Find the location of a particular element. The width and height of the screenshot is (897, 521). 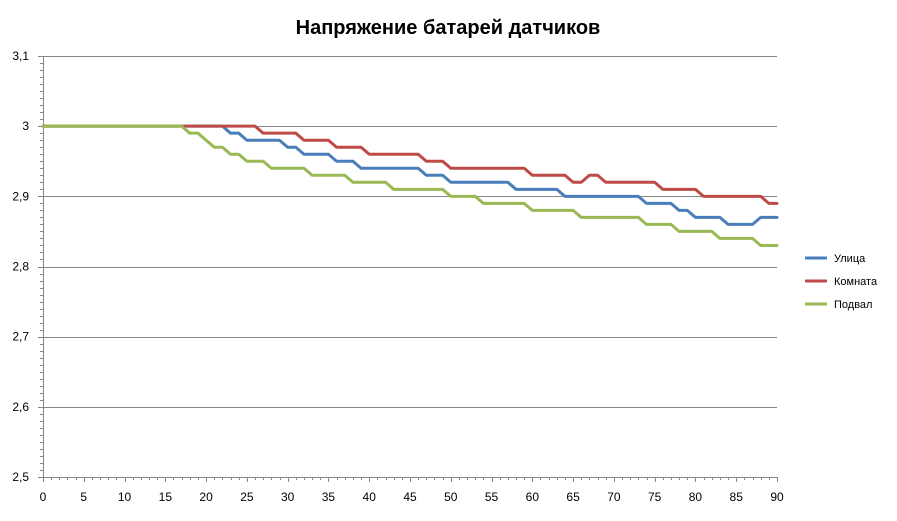

x-tick-label: 60 is located at coordinates (533, 497).